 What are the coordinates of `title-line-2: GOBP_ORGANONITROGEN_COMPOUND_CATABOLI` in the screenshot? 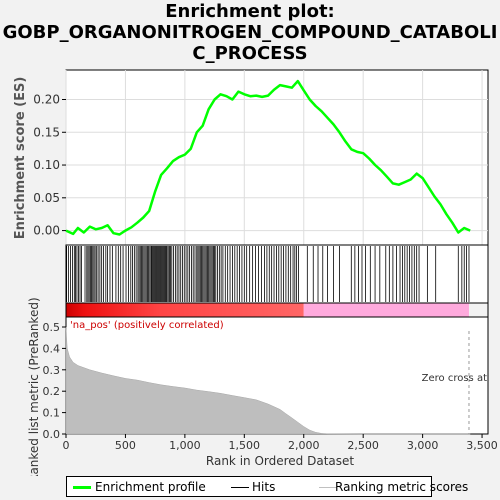 It's located at (250, 32).